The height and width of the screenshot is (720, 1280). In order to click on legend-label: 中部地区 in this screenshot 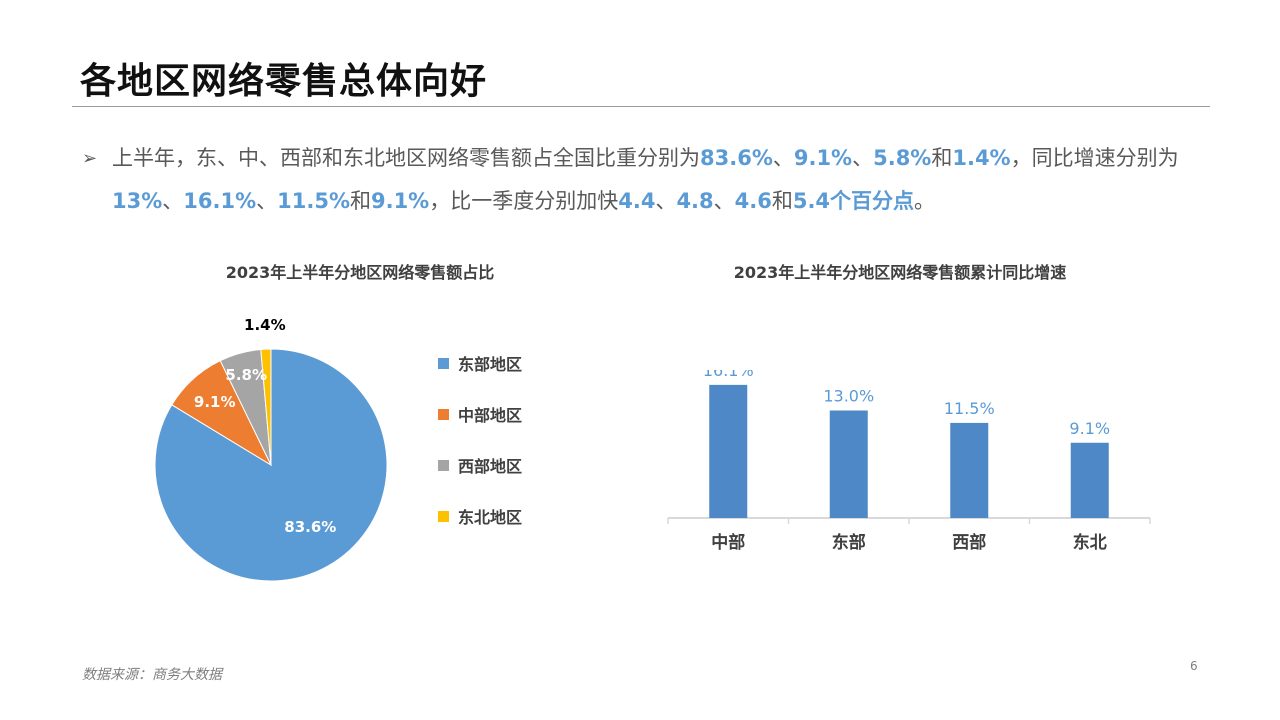, I will do `click(490, 415)`.